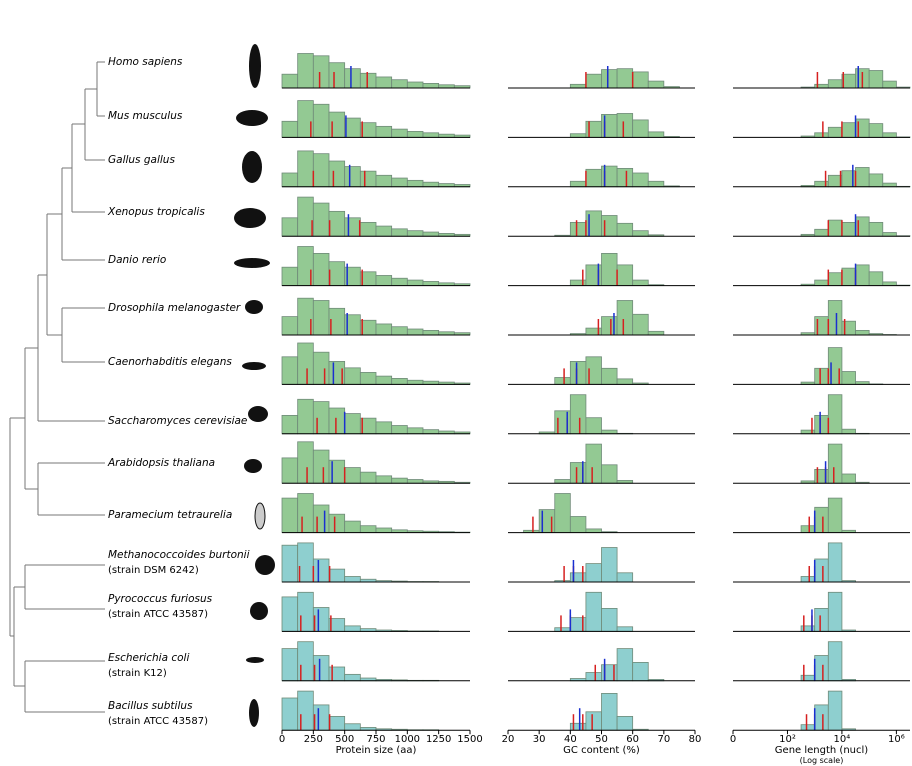  What do you see at coordinates (375, 739) in the screenshot?
I see `x-tick-label: 750` at bounding box center [375, 739].